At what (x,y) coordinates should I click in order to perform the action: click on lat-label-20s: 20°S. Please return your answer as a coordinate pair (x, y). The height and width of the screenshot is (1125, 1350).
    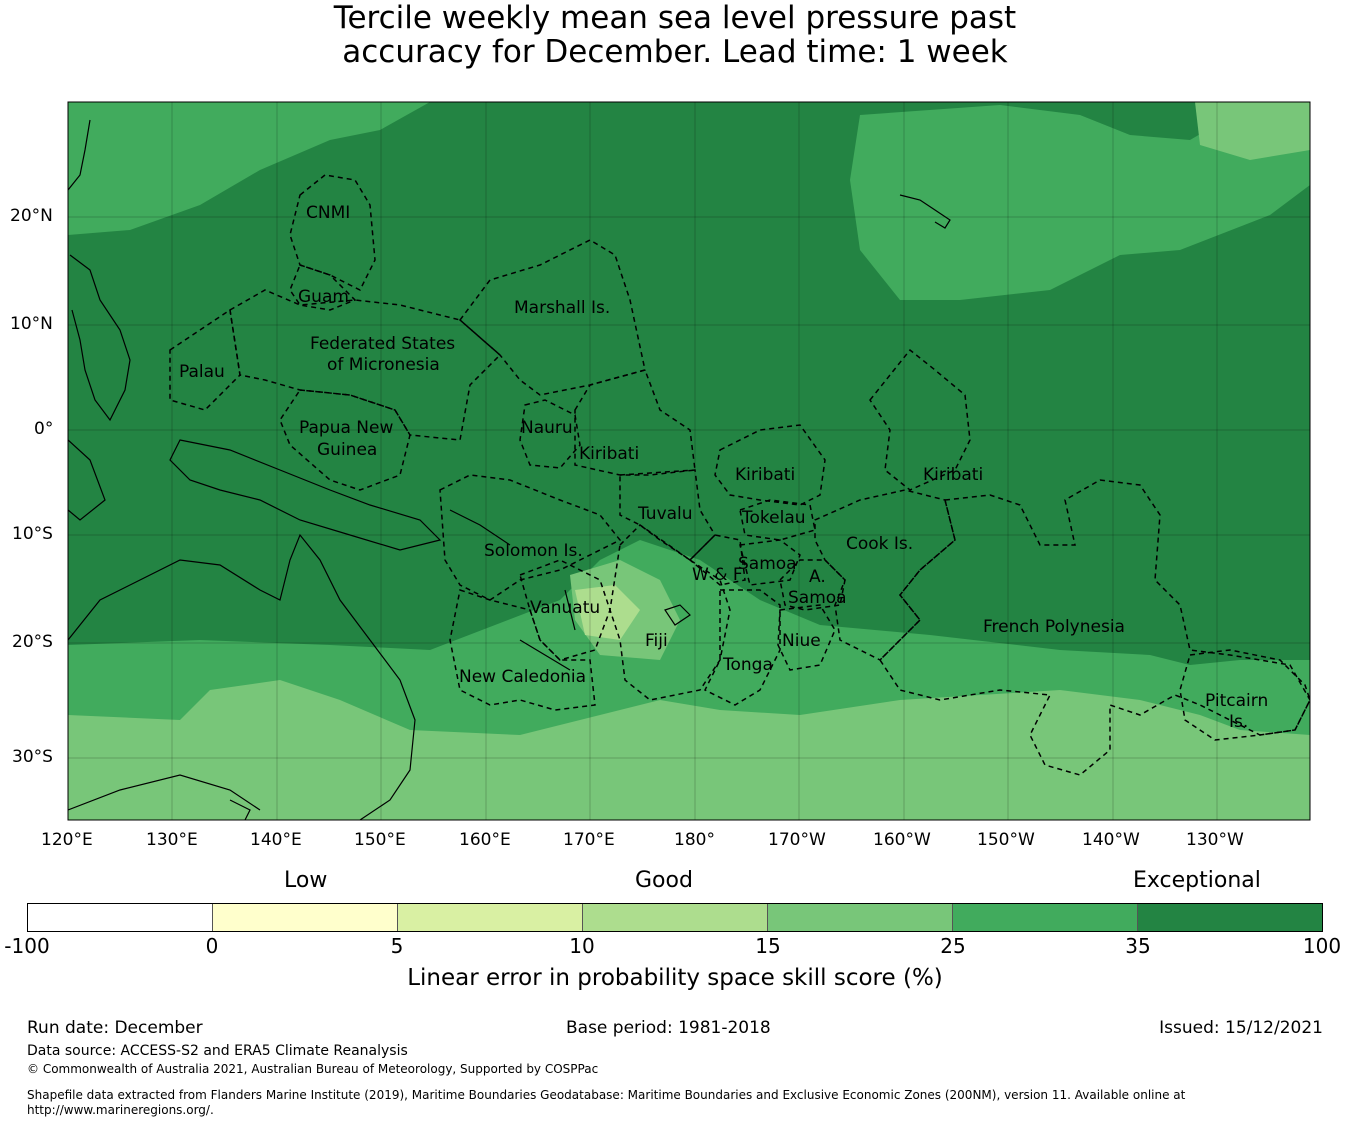
    Looking at the image, I should click on (32, 642).